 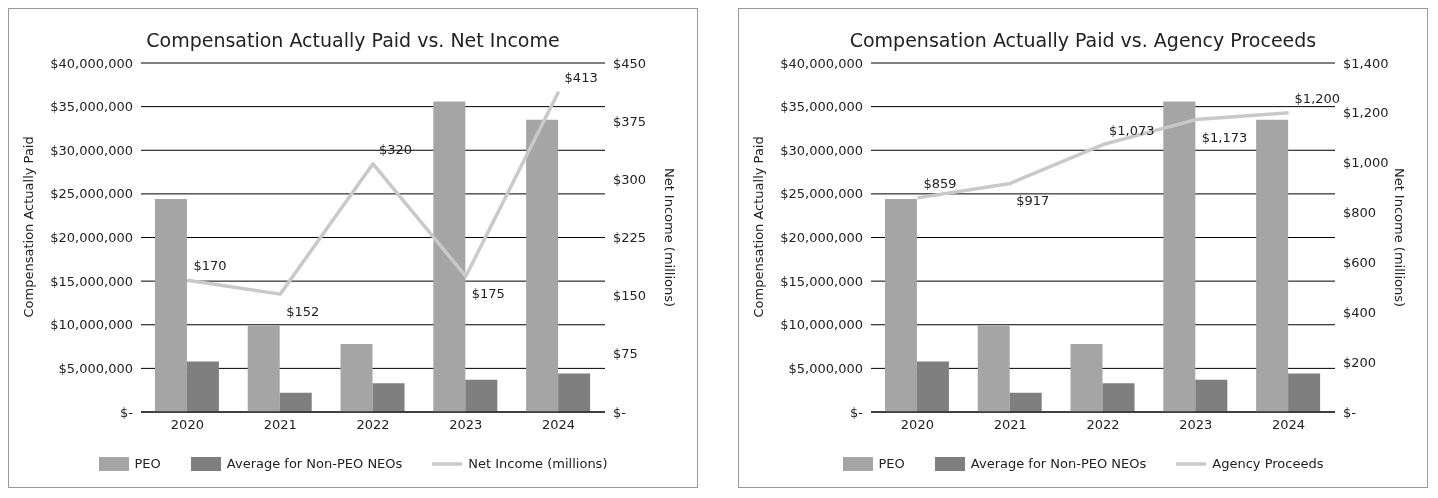 What do you see at coordinates (537, 463) in the screenshot?
I see `legend-label: Net Income (millions)` at bounding box center [537, 463].